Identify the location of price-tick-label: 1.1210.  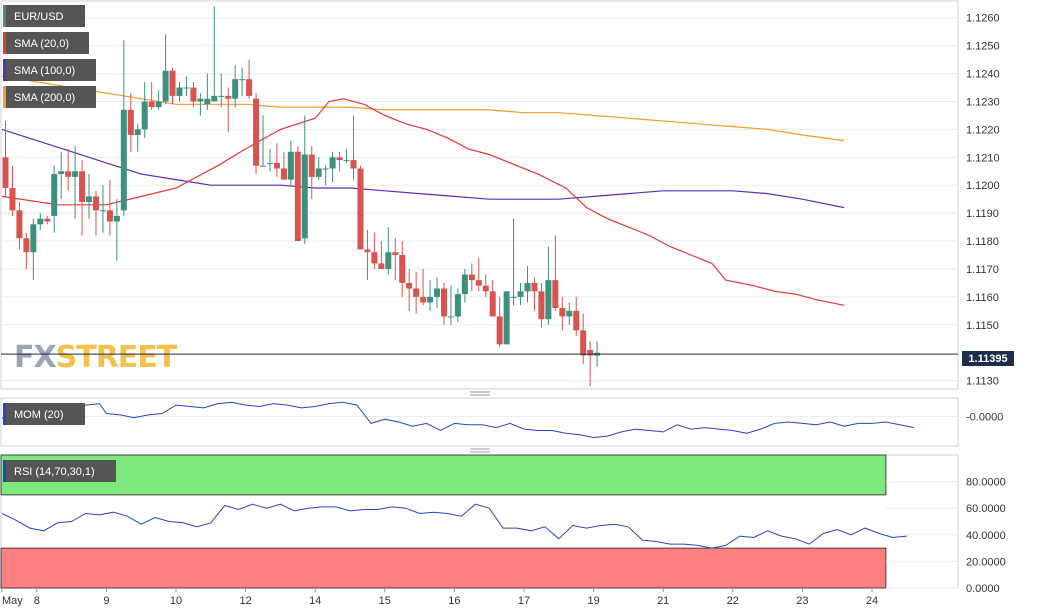
(983, 158).